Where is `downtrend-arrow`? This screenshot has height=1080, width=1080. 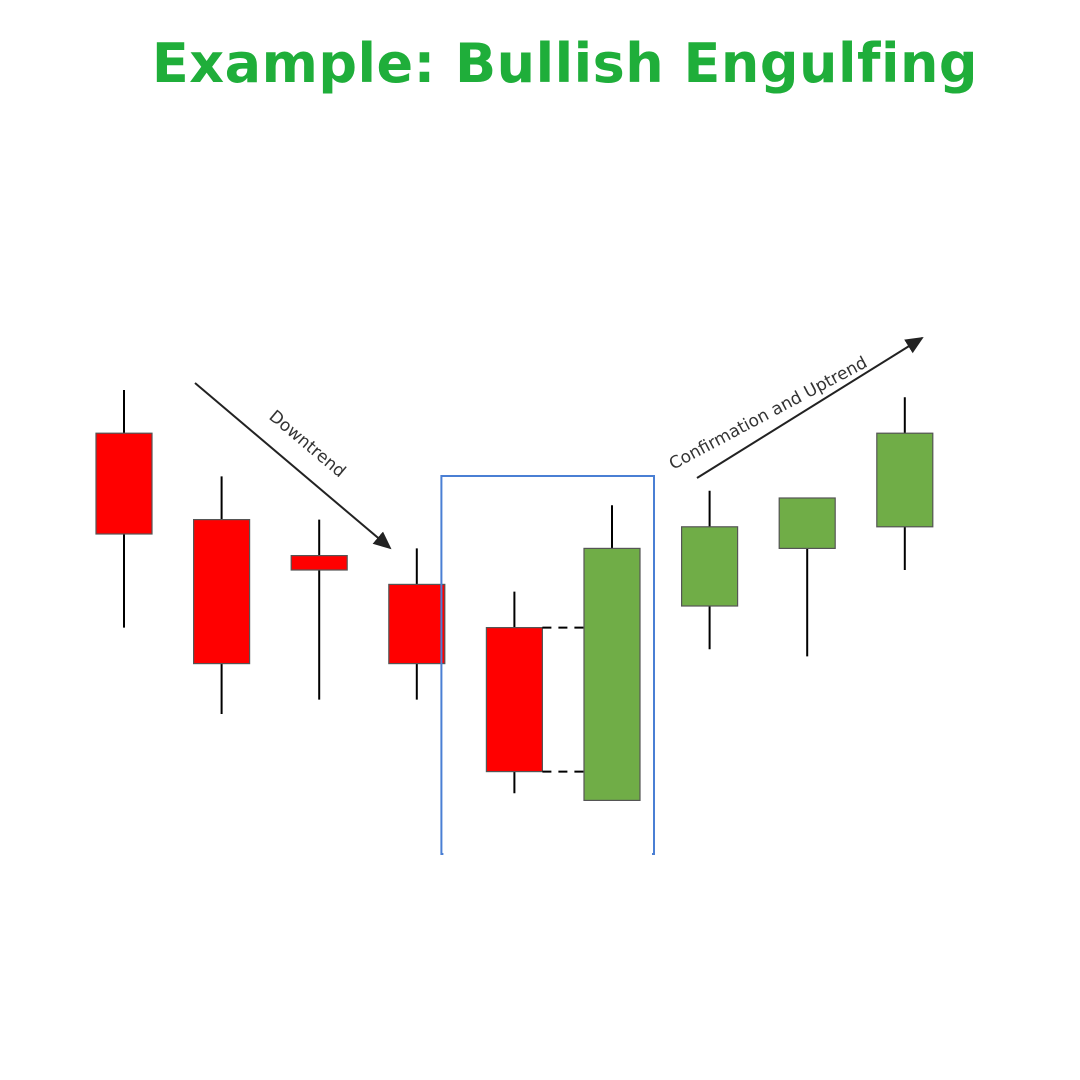 downtrend-arrow is located at coordinates (293, 466).